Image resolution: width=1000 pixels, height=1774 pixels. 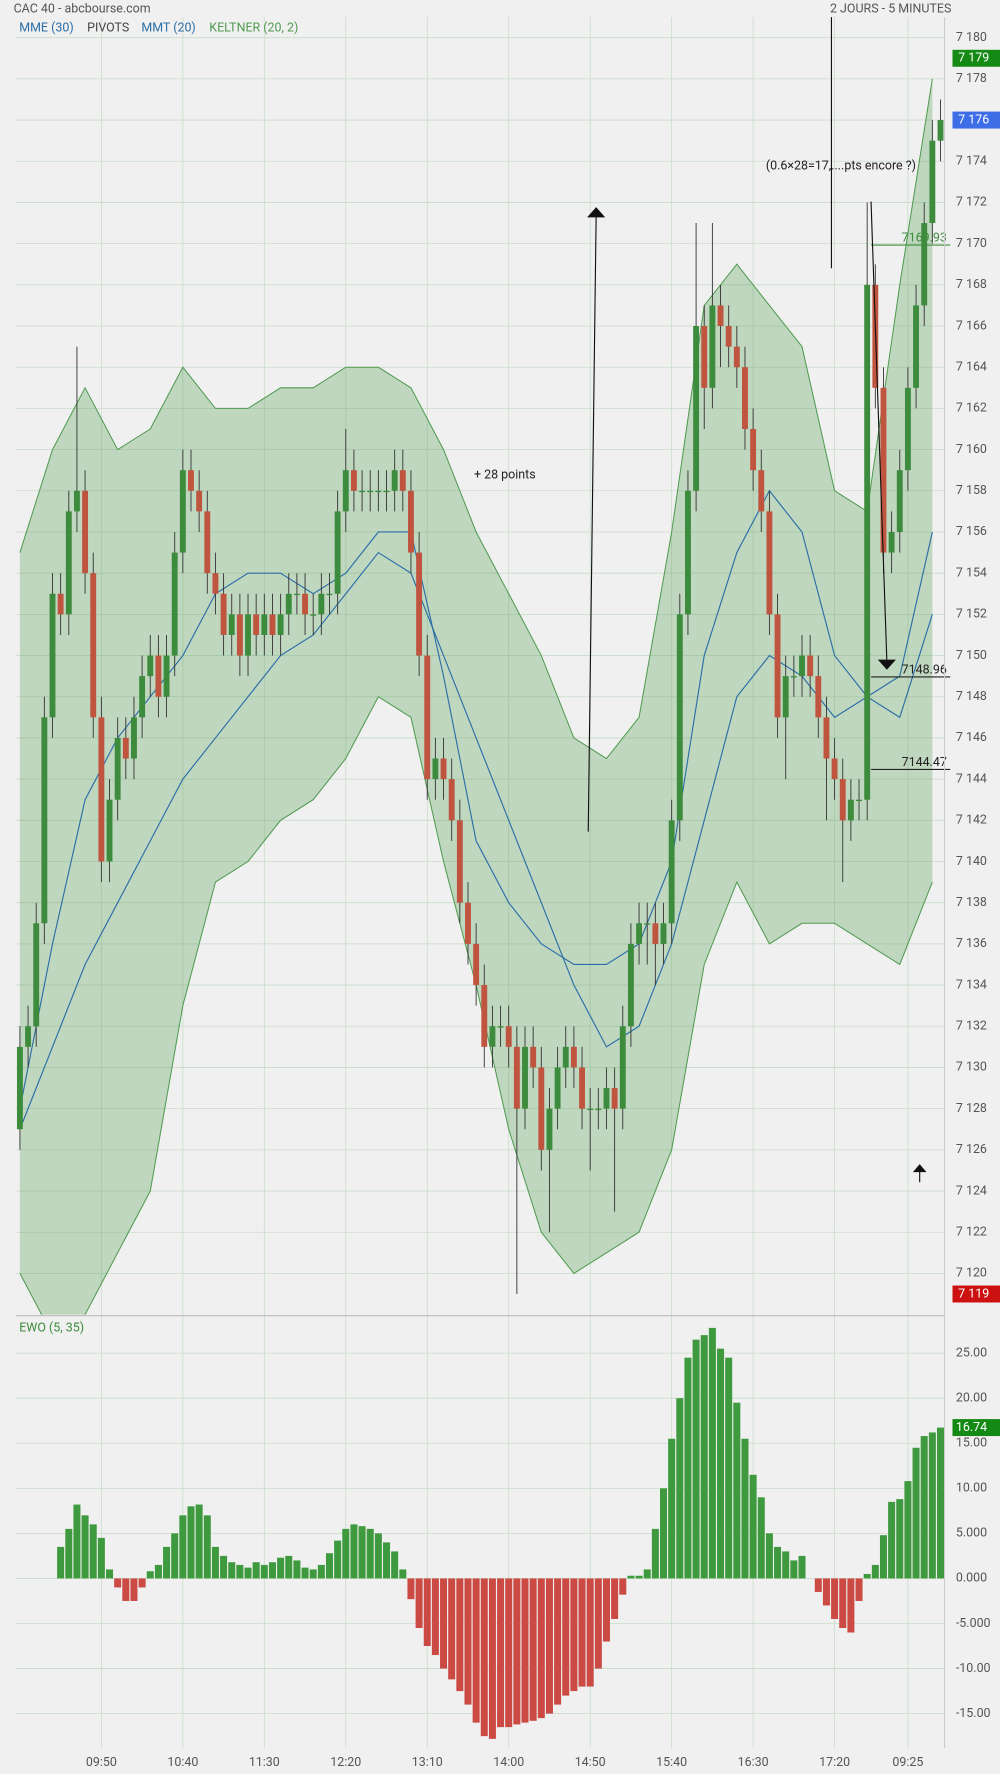 What do you see at coordinates (971, 284) in the screenshot?
I see `y-tick-label: 7 168` at bounding box center [971, 284].